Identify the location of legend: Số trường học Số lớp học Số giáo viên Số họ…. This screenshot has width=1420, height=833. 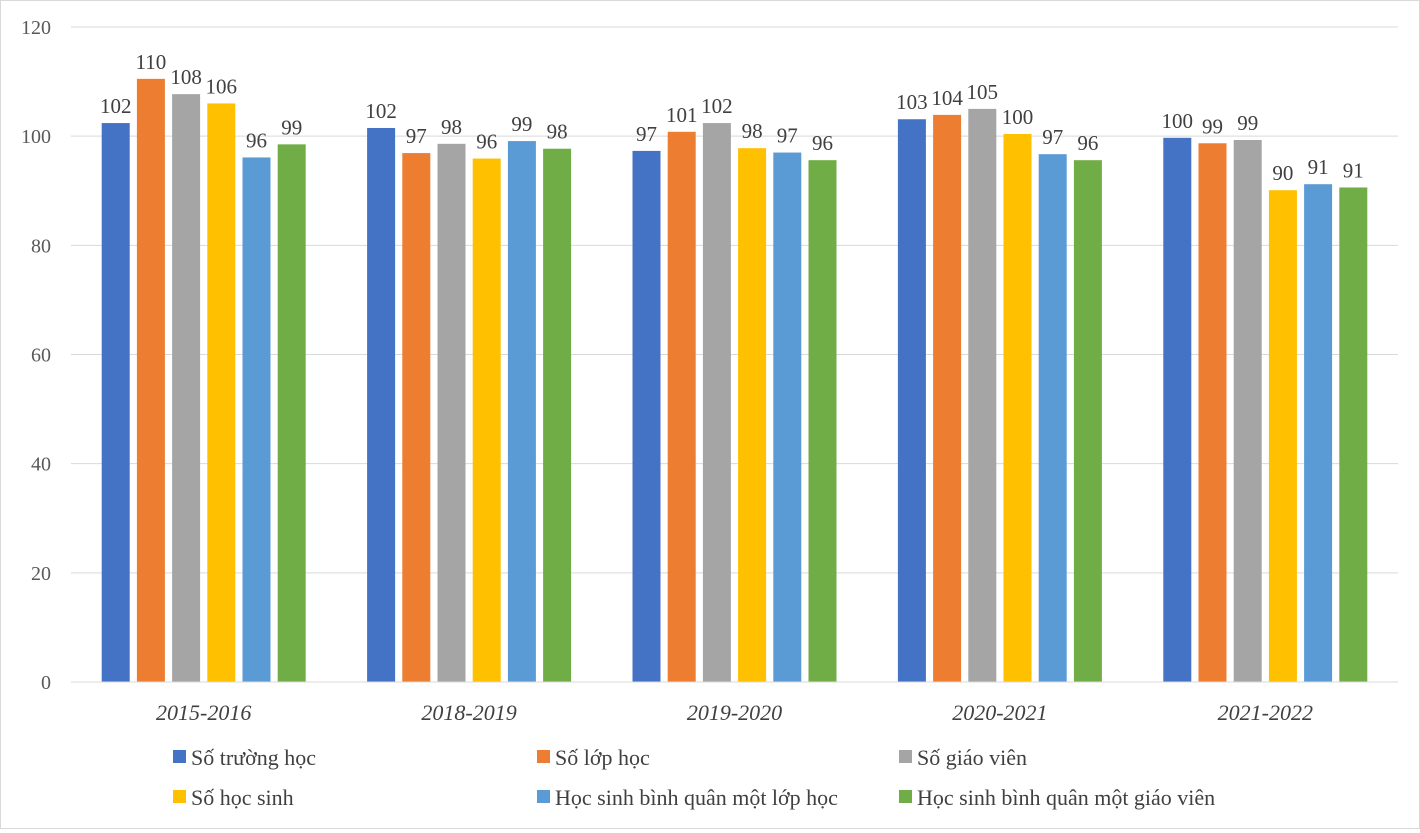
(694, 777).